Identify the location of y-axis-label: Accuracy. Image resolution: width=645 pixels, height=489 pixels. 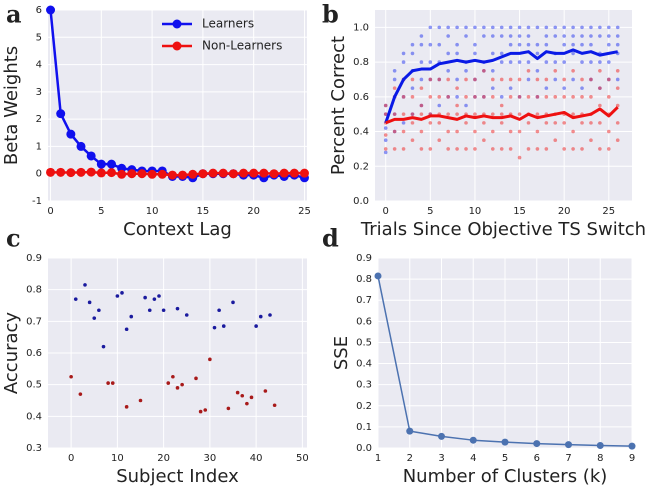
(11, 353).